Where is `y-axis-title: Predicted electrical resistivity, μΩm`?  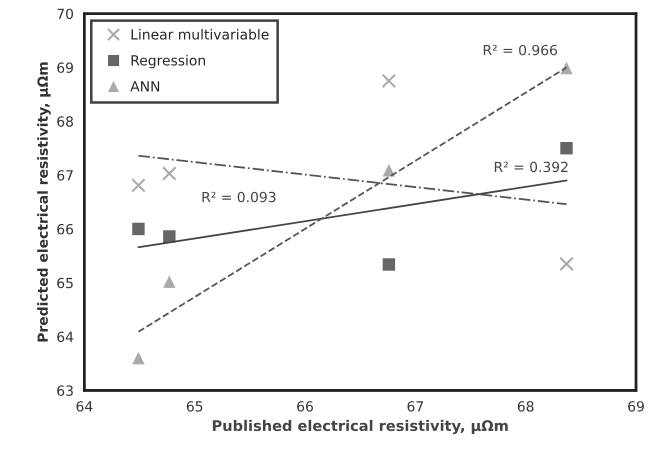 y-axis-title: Predicted electrical resistivity, μΩm is located at coordinates (44, 202).